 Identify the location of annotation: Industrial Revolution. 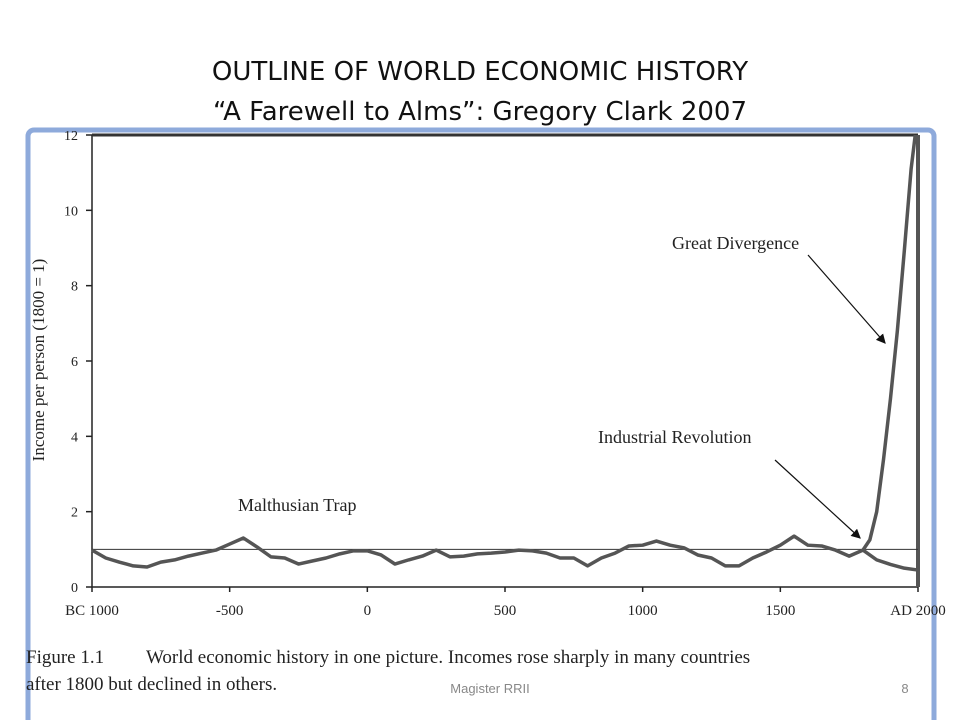
(674, 437).